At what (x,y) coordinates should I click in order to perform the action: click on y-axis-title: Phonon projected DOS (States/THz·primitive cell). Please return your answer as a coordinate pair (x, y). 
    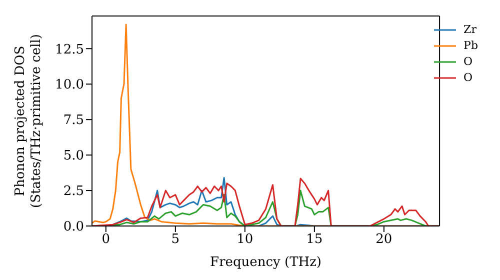
    Looking at the image, I should click on (28, 121).